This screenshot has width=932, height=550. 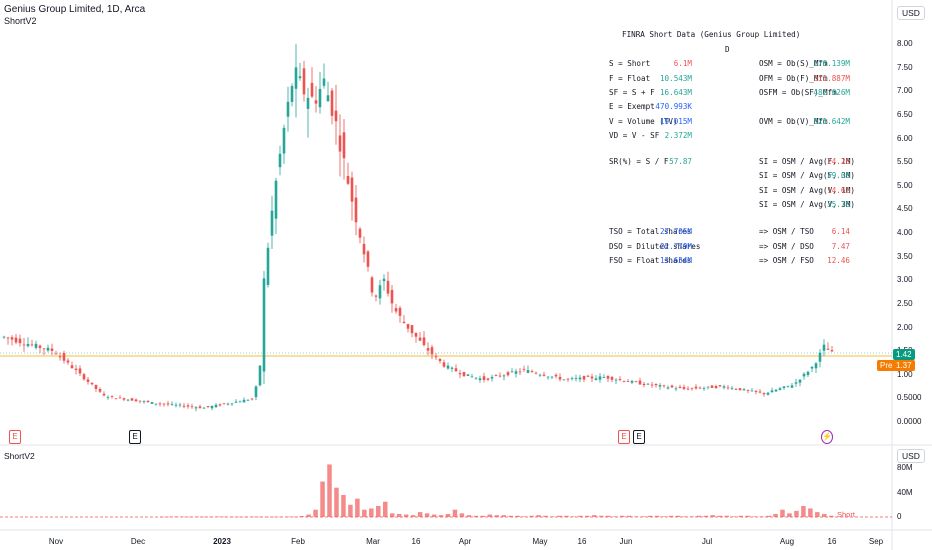 I want to click on time-tick-label: Dec, so click(x=138, y=541).